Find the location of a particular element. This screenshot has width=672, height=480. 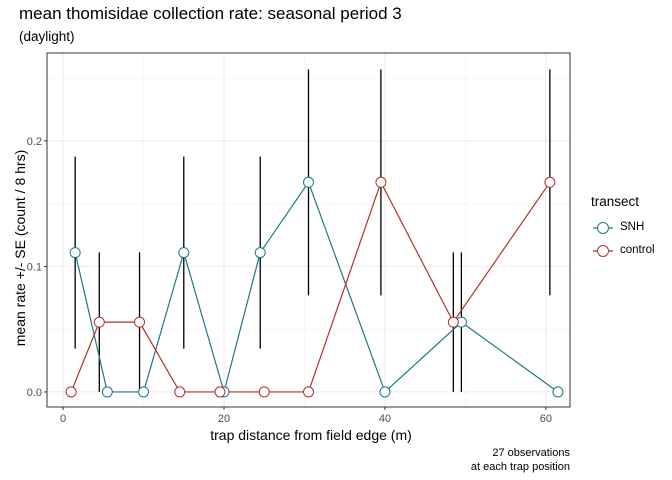

y-tick-label: 0.0 is located at coordinates (34, 393).